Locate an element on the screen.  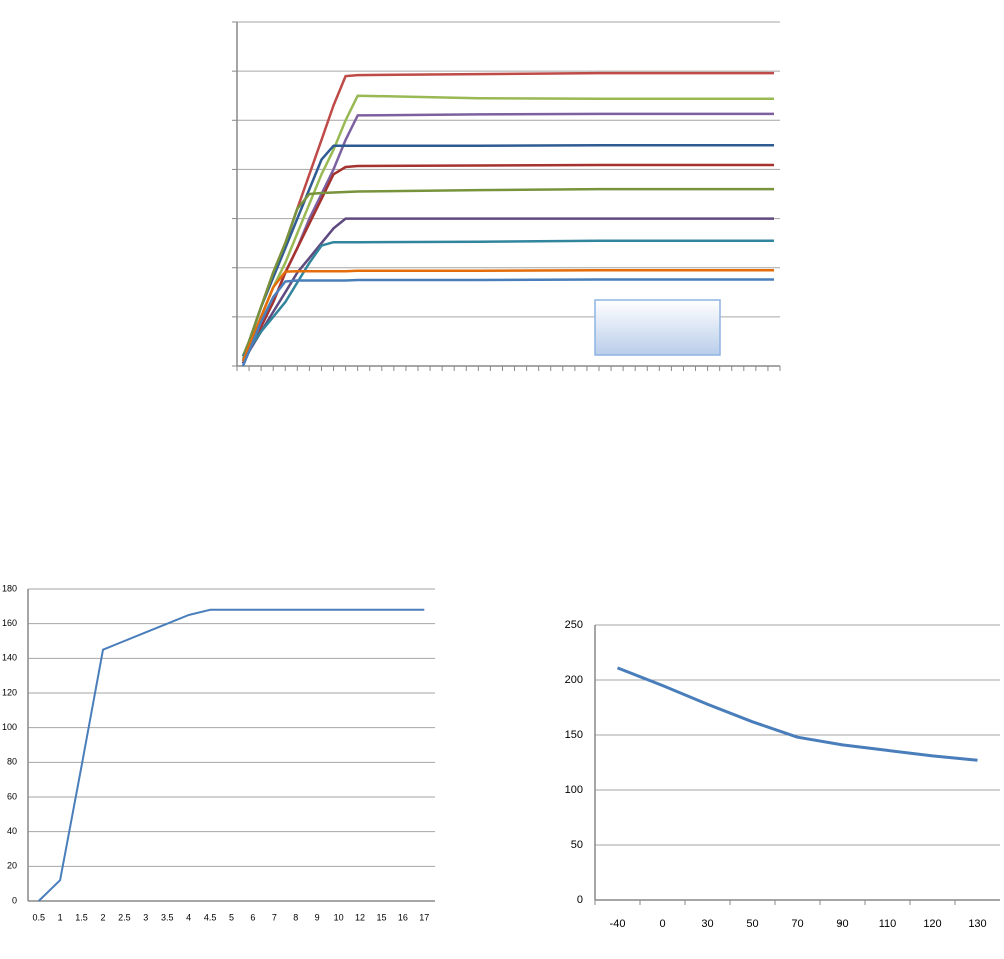
x-tick-label: 6 is located at coordinates (252, 917).